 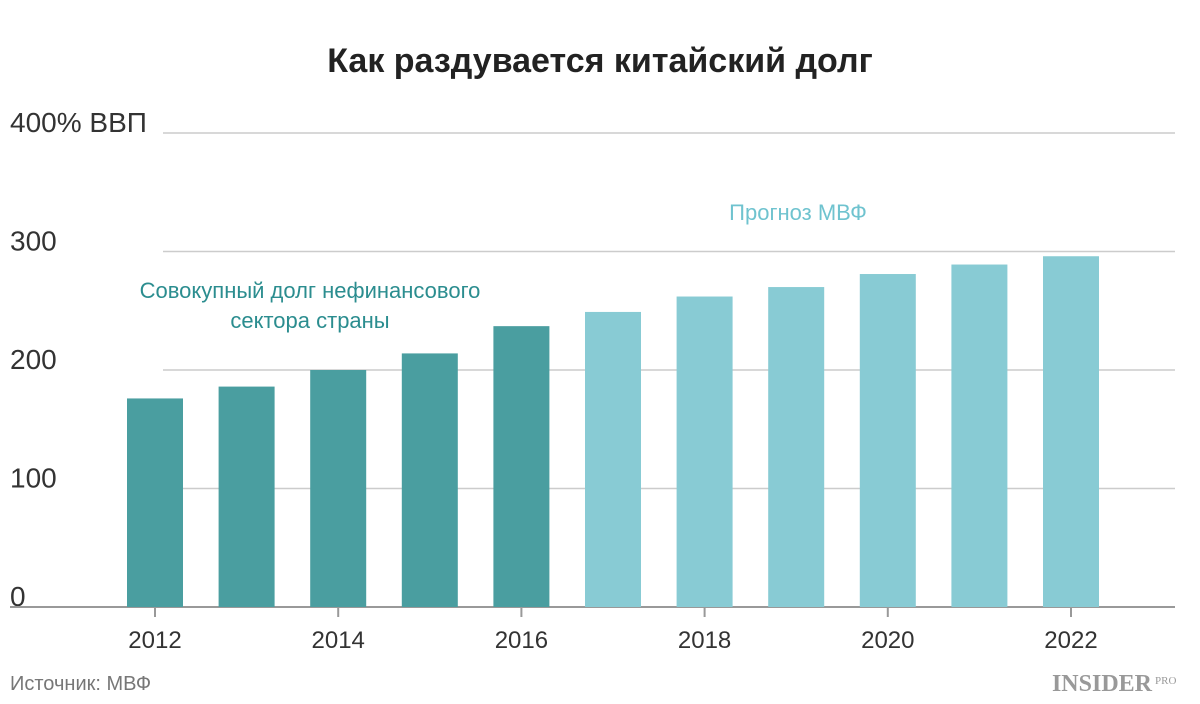 What do you see at coordinates (887, 640) in the screenshot?
I see `x-tick-label: 2020` at bounding box center [887, 640].